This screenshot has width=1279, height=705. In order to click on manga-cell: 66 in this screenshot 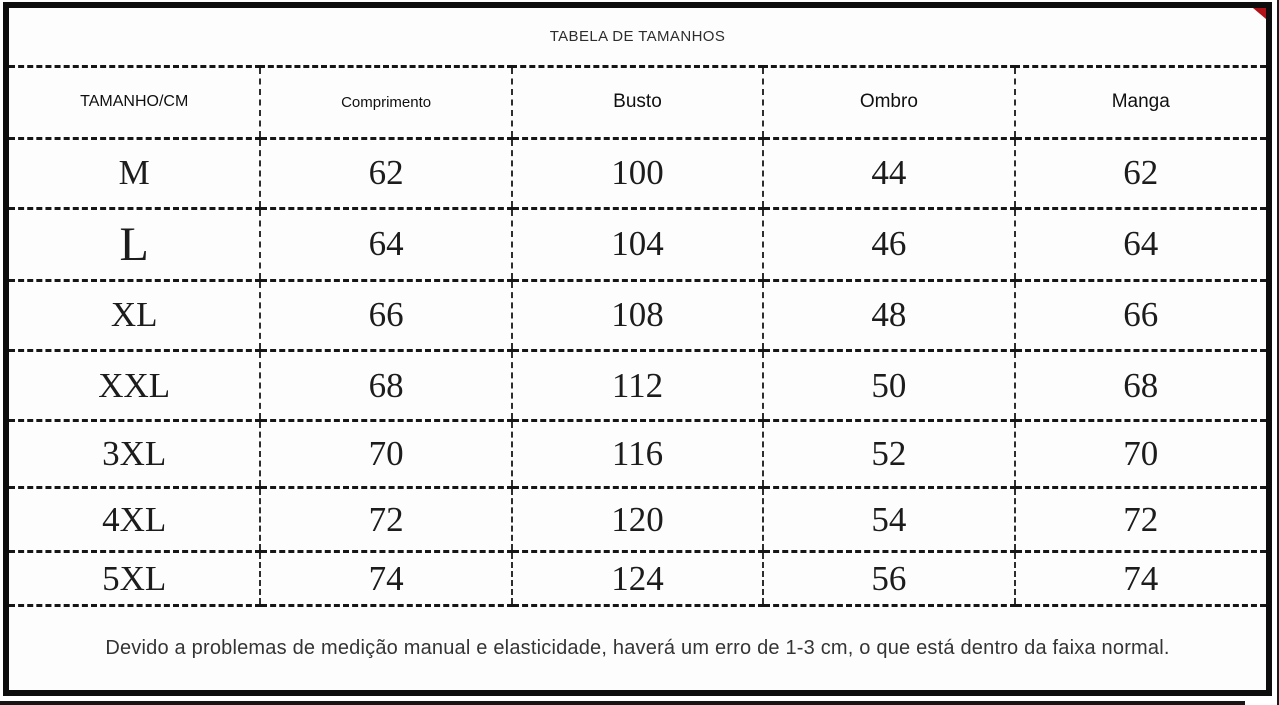, I will do `click(1140, 316)`.